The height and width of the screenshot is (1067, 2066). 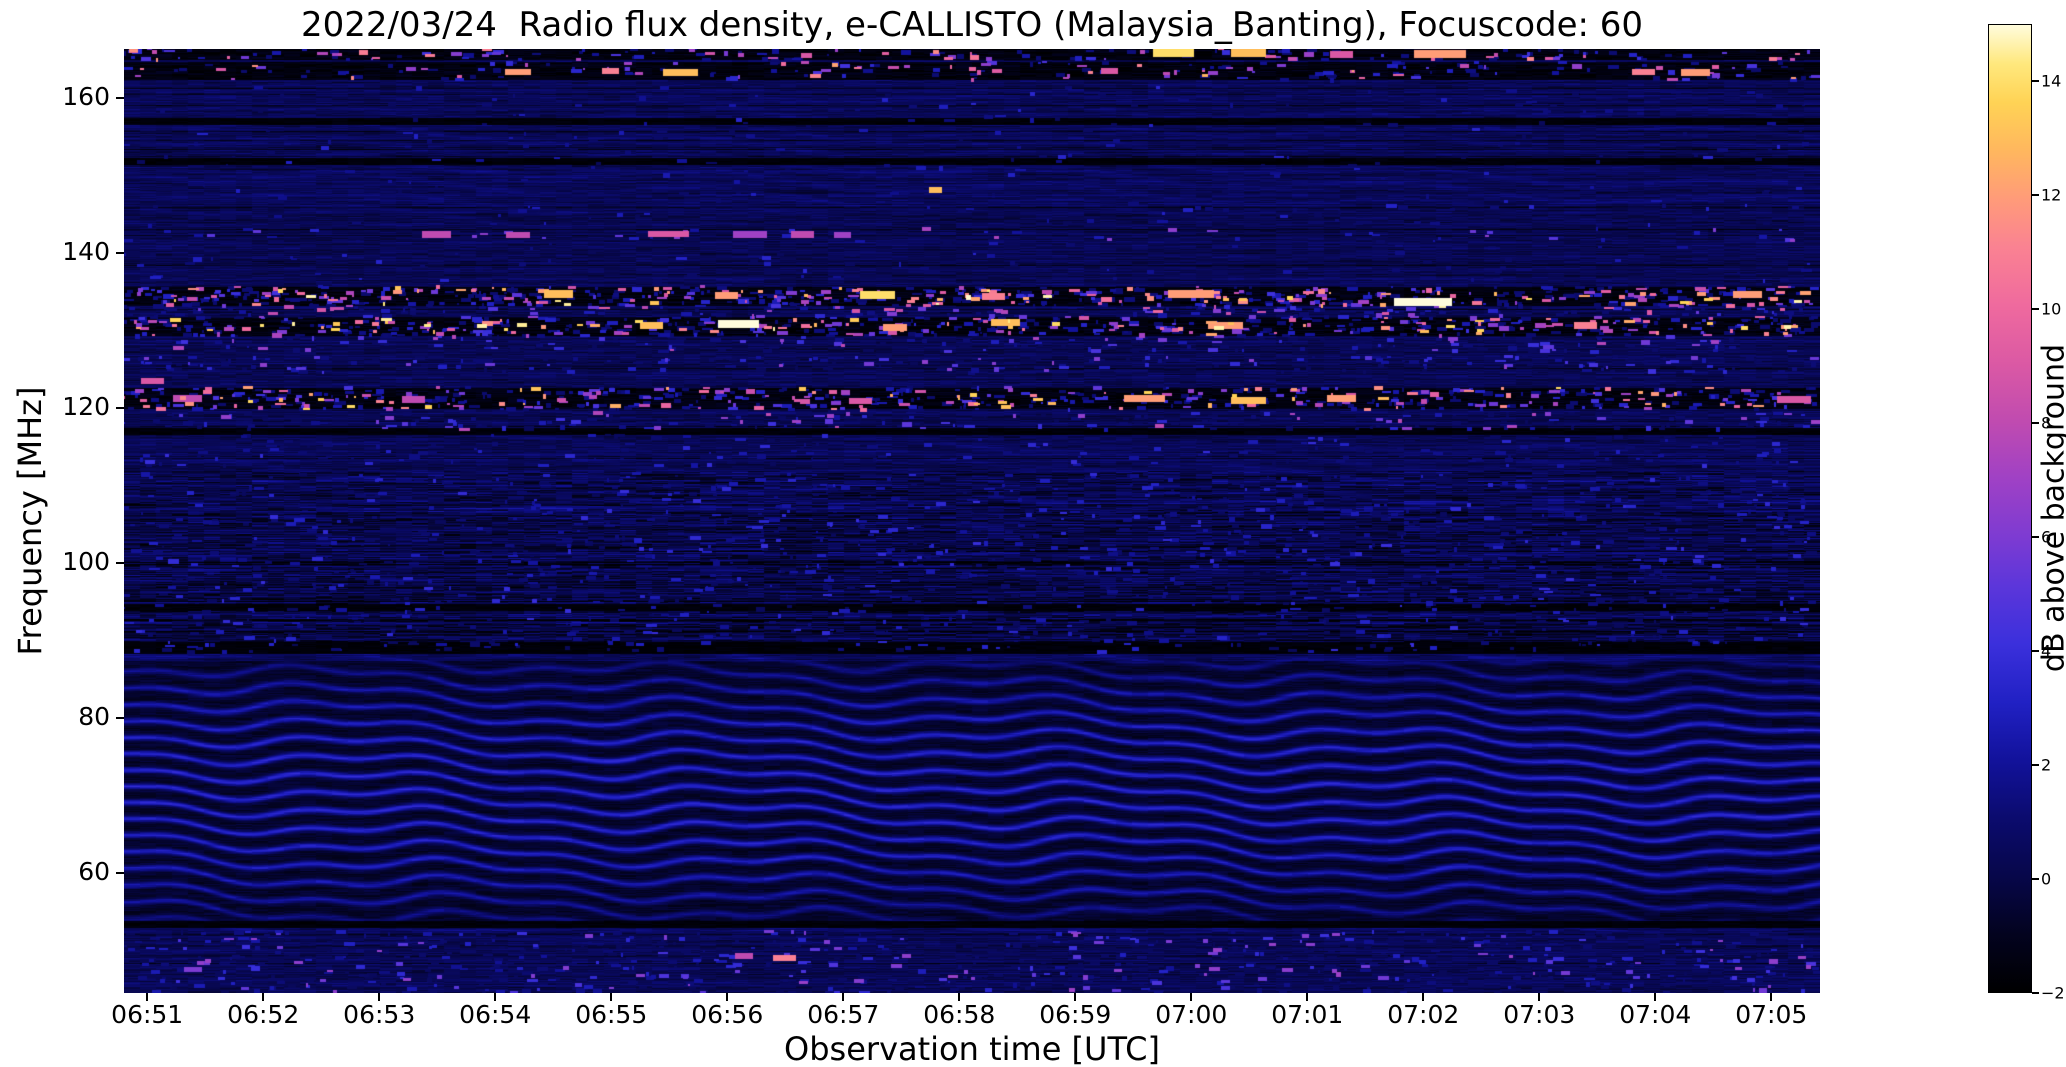 I want to click on colorbar-tick-label: 0, so click(x=2046, y=879).